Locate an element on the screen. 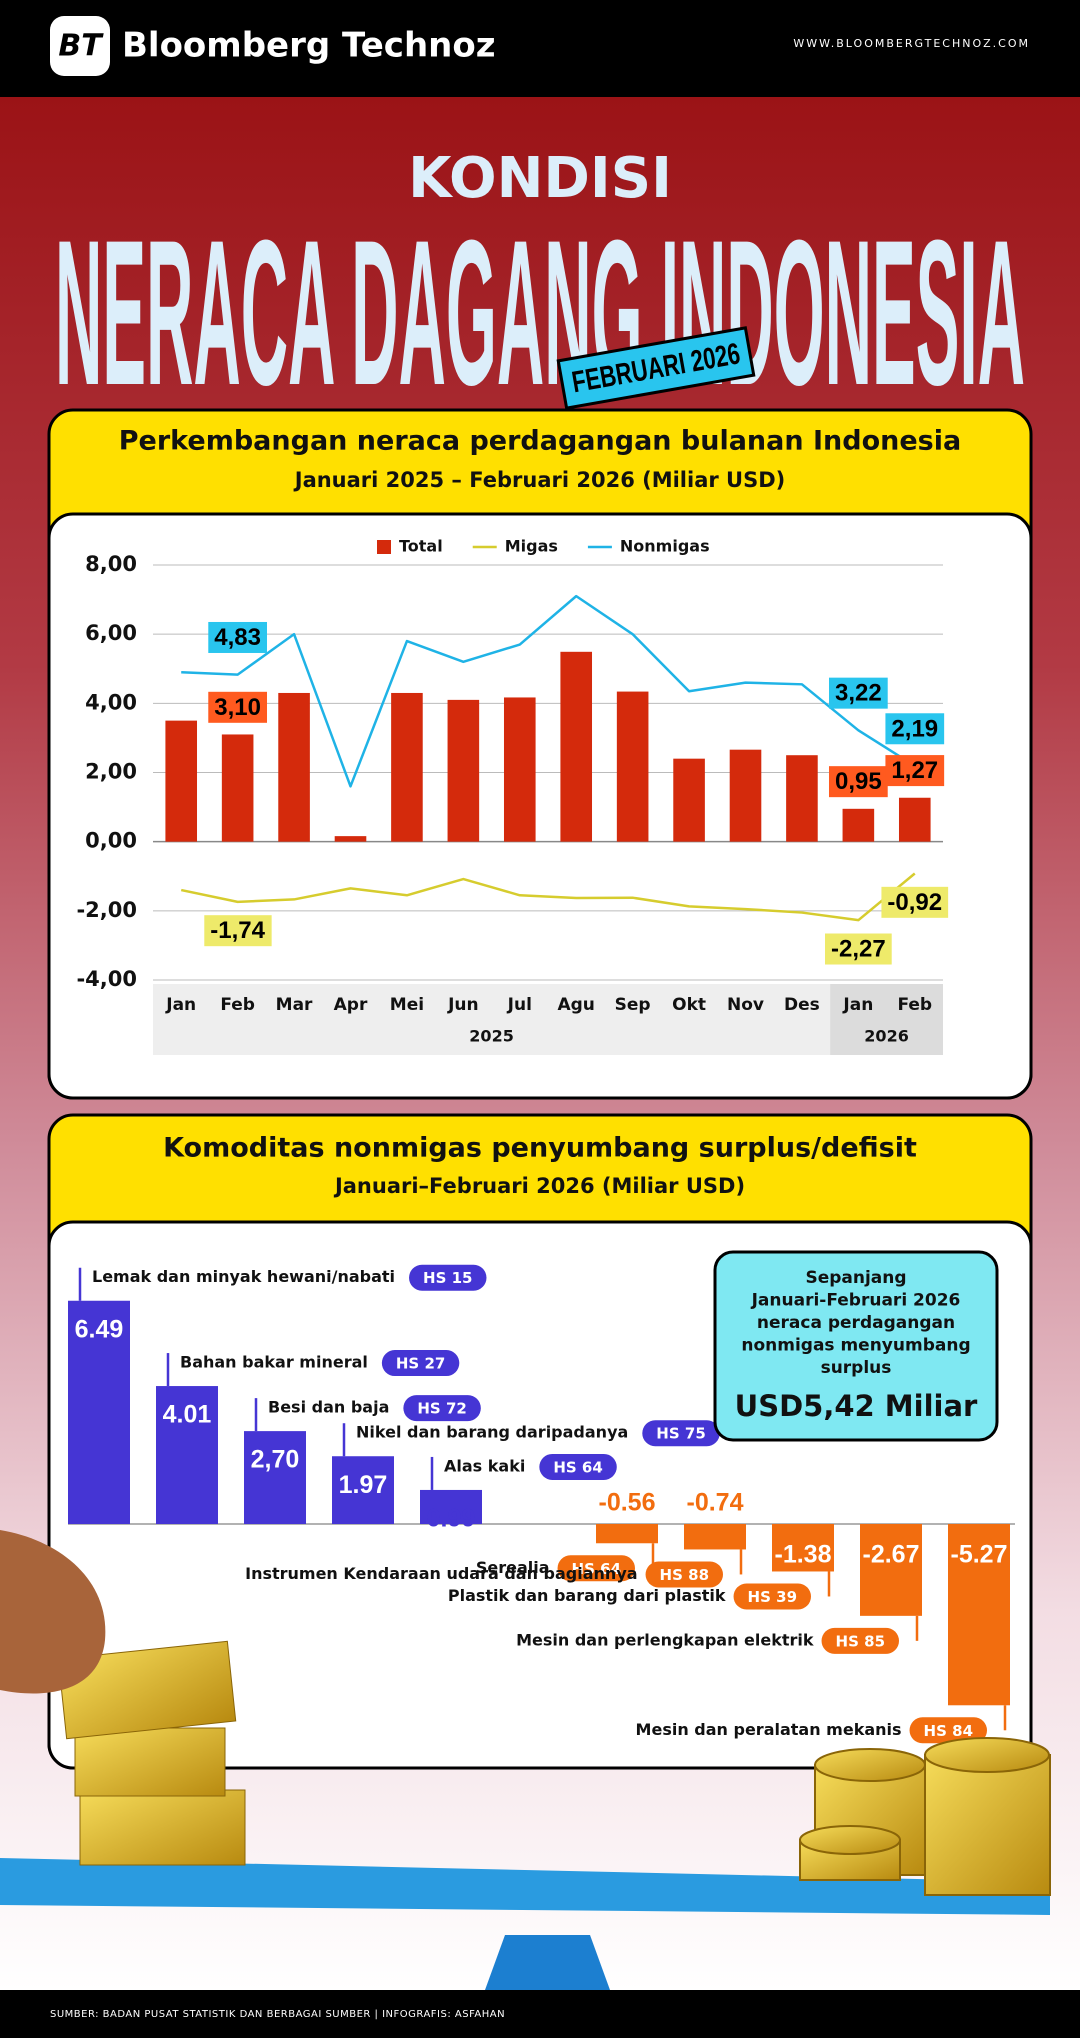  brand: Bloomberg Technoz is located at coordinates (309, 46).